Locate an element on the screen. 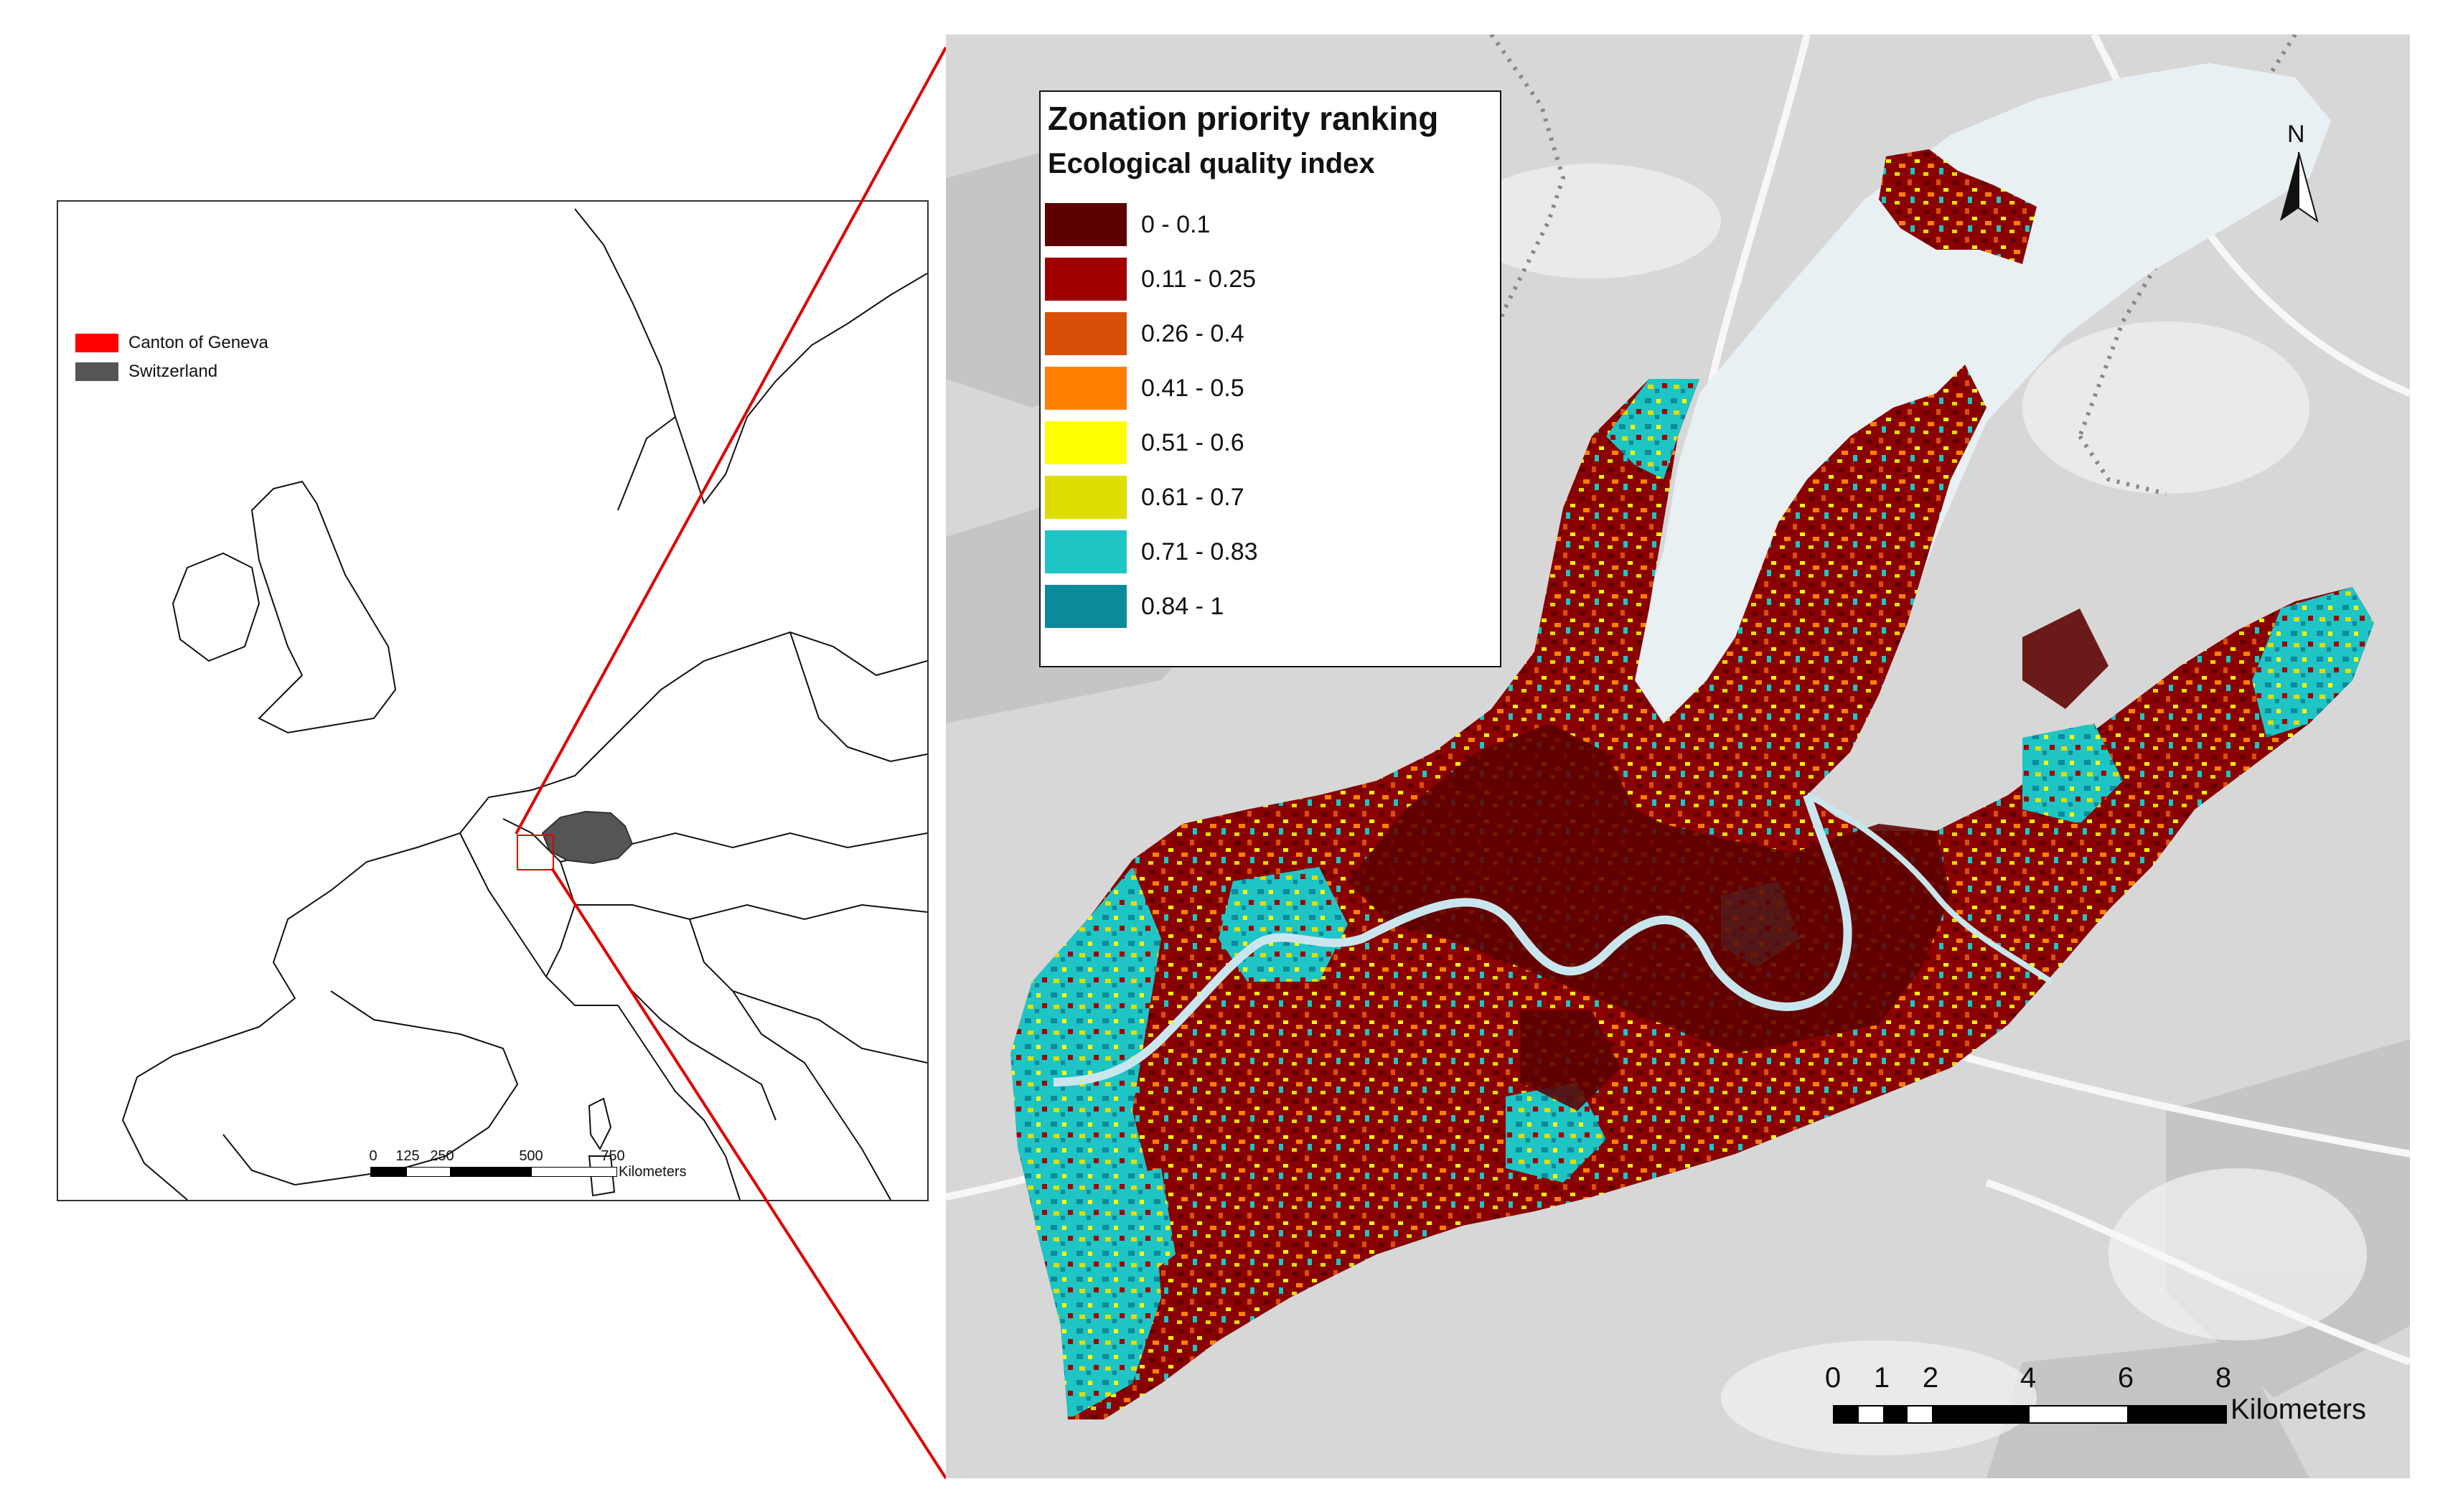  legend-item: 0.61 - 0.7 is located at coordinates (1151, 497).